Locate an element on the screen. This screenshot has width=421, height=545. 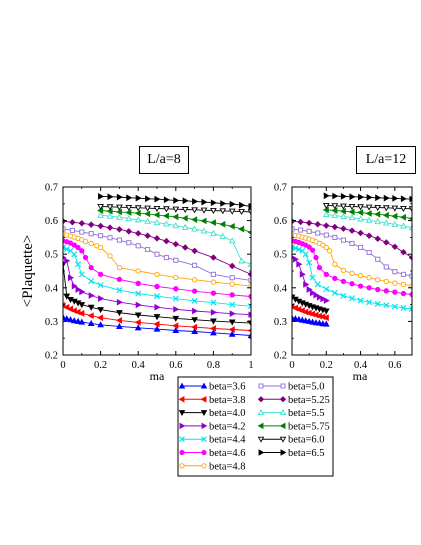
series-beta=4.2 is located at coordinates (157, 287).